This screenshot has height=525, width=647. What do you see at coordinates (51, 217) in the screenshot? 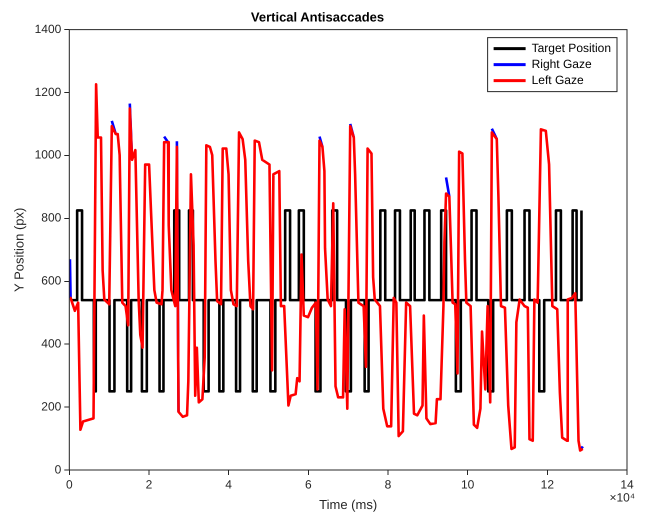
I see `y-tick-label: 800` at bounding box center [51, 217].